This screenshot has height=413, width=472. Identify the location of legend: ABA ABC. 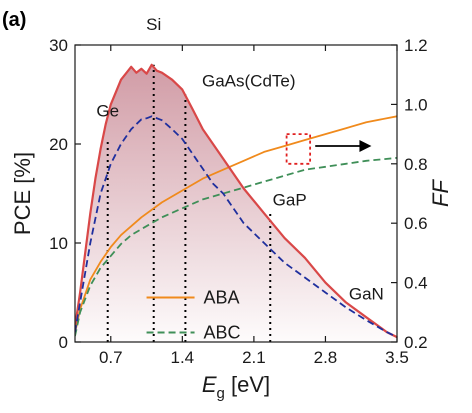
(193, 314).